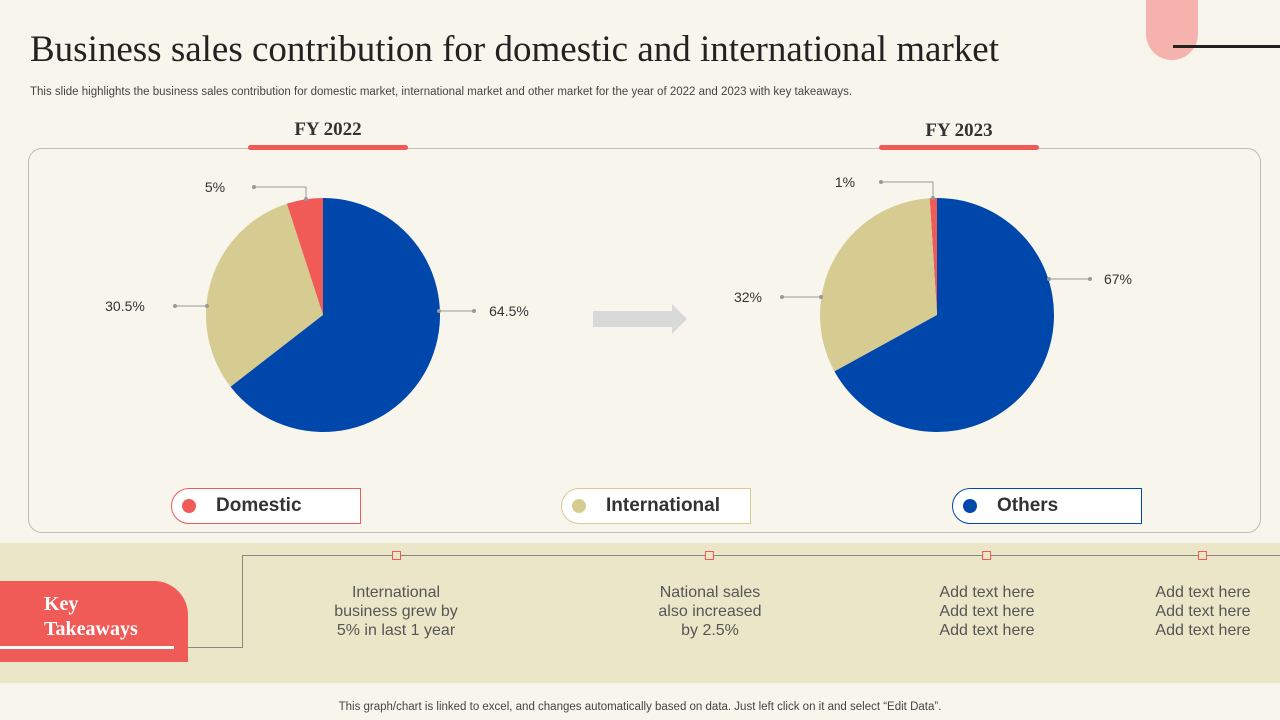 This screenshot has width=1280, height=720. What do you see at coordinates (878, 285) in the screenshot?
I see `pie-slice-international-fy2023` at bounding box center [878, 285].